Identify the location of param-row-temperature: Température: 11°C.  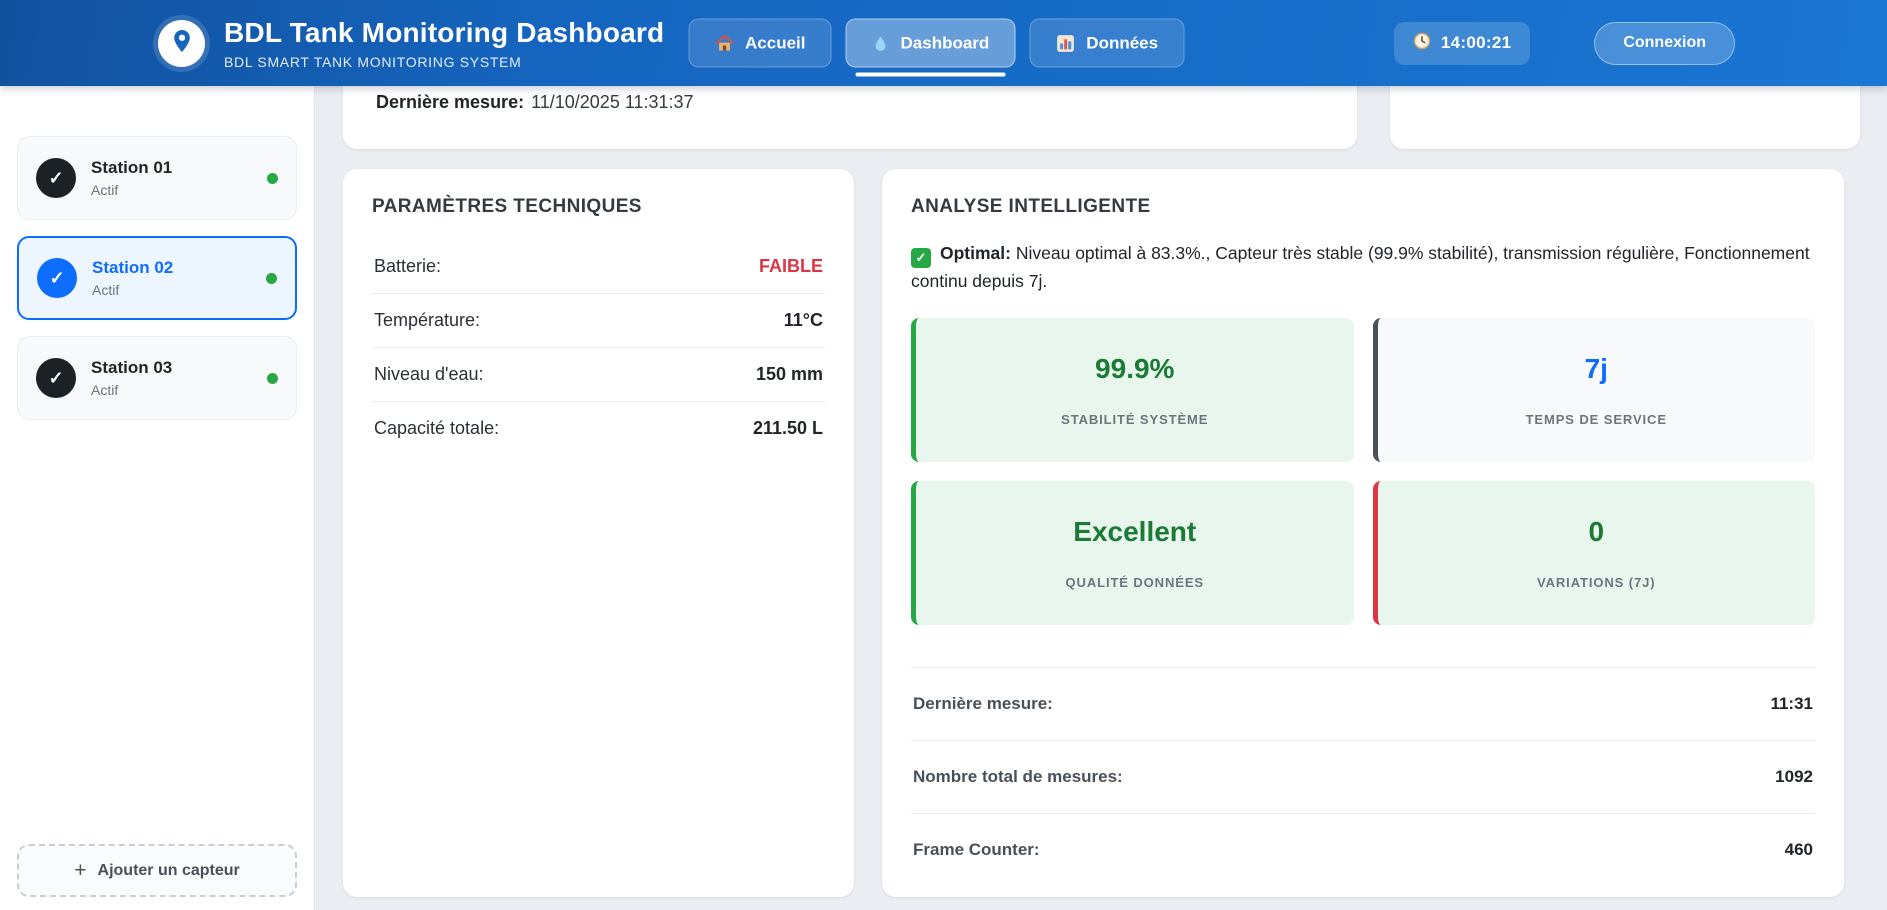
(598, 321).